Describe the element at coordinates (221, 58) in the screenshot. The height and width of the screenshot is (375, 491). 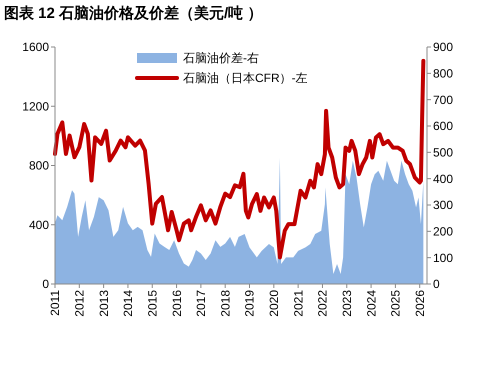
I see `legend-label: 石脑油价差-右` at that location.